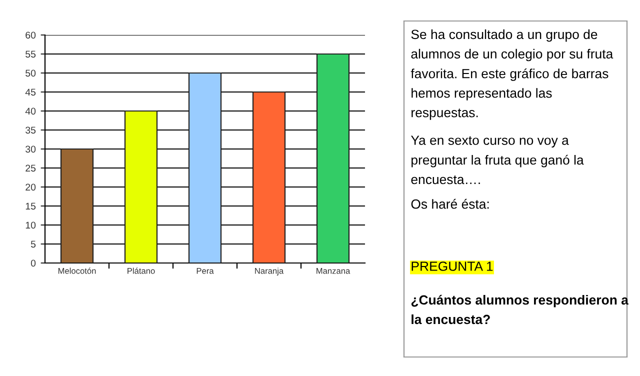 The image size is (640, 376). What do you see at coordinates (31, 149) in the screenshot?
I see `y-tick-label: 30` at bounding box center [31, 149].